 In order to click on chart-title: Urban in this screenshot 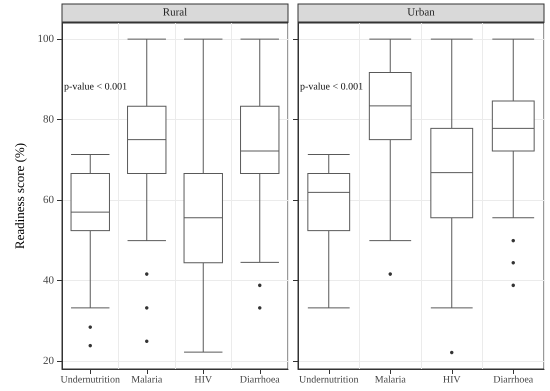, I will do `click(421, 12)`.